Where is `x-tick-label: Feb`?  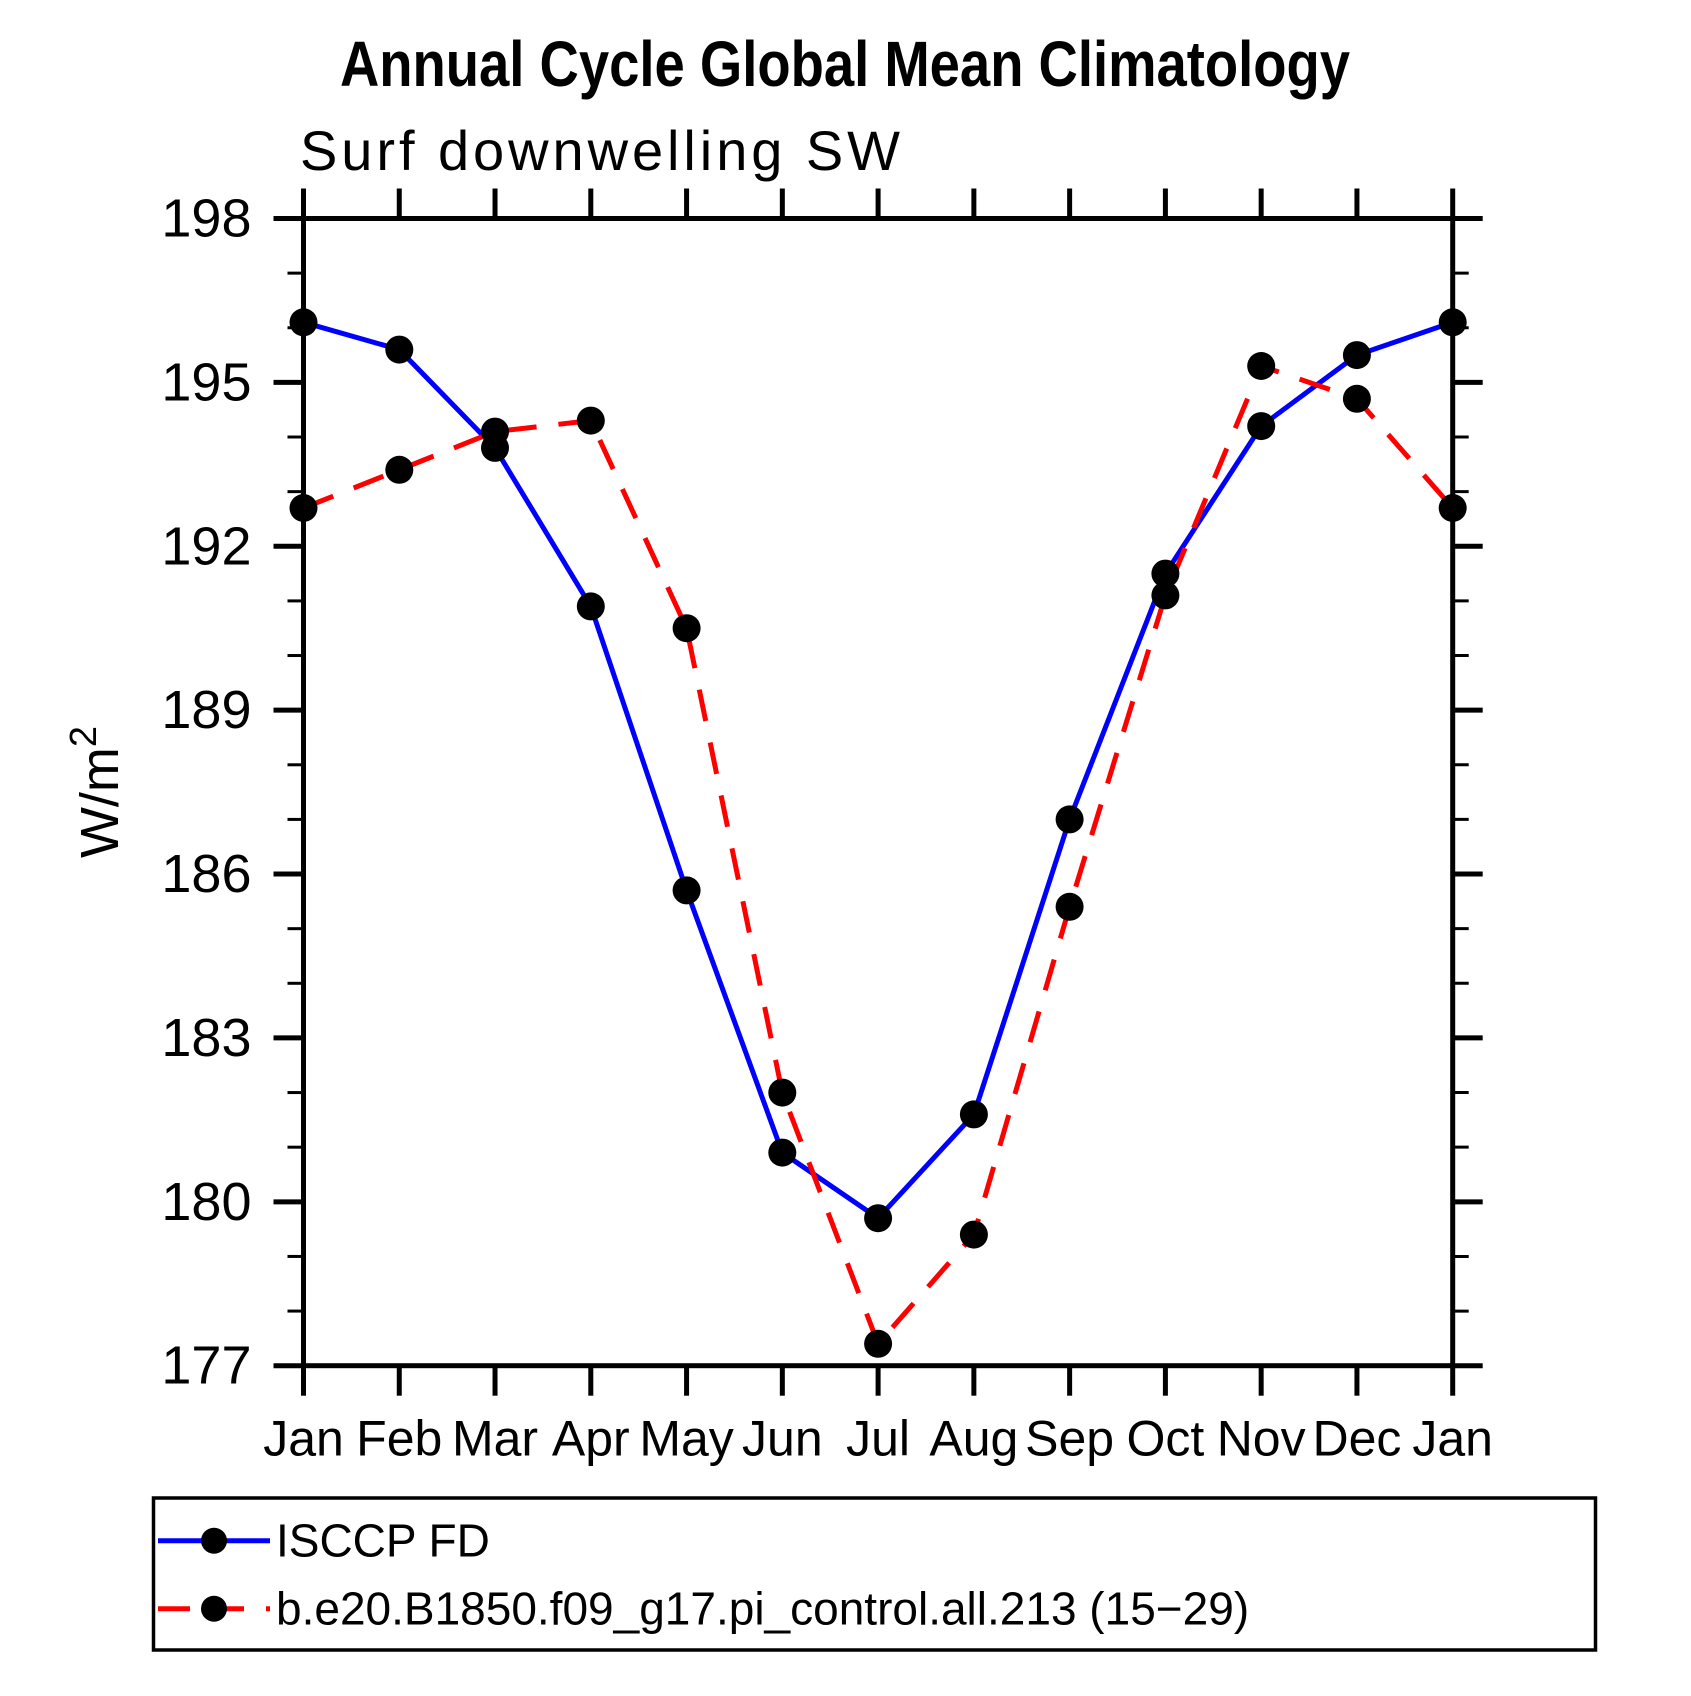 x-tick-label: Feb is located at coordinates (399, 1439).